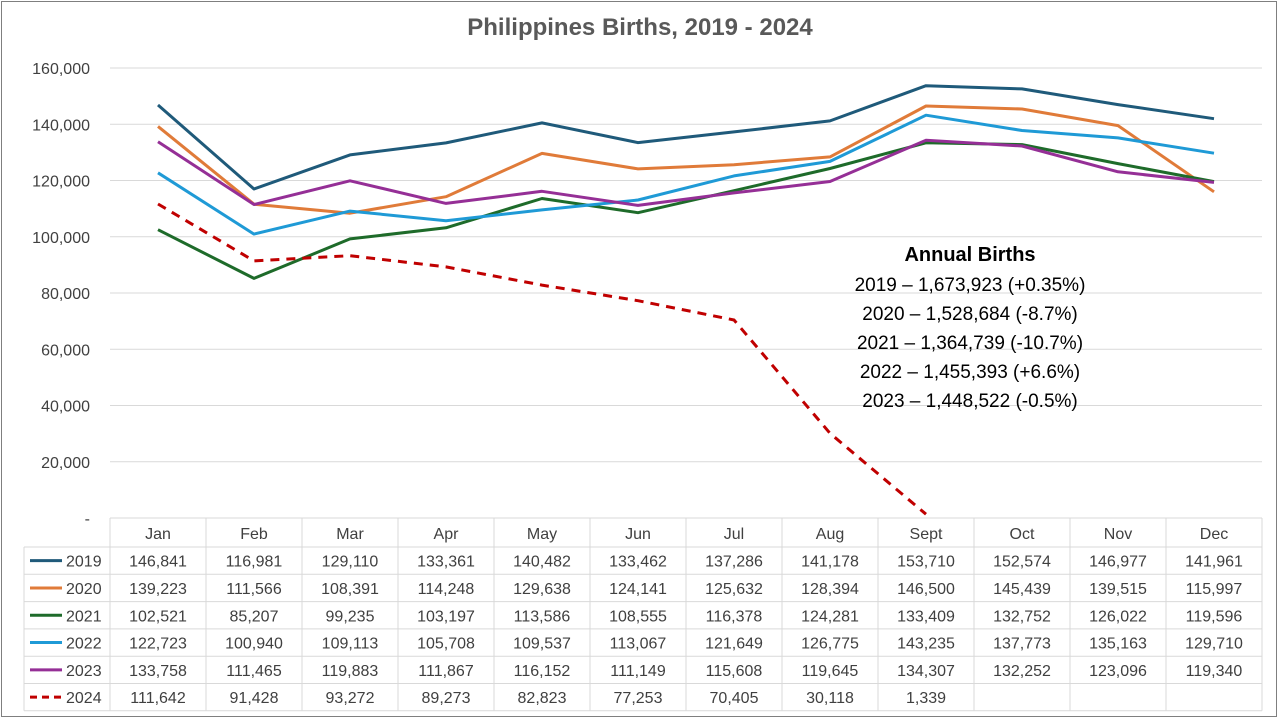  Describe the element at coordinates (734, 671) in the screenshot. I see `data-label: 115,608` at that location.